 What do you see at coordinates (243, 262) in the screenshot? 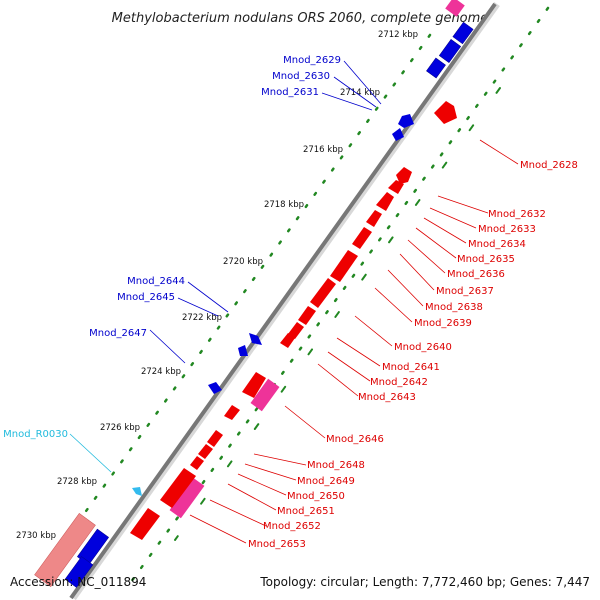
I see `ruler-label: 2720 kbp` at bounding box center [243, 262].